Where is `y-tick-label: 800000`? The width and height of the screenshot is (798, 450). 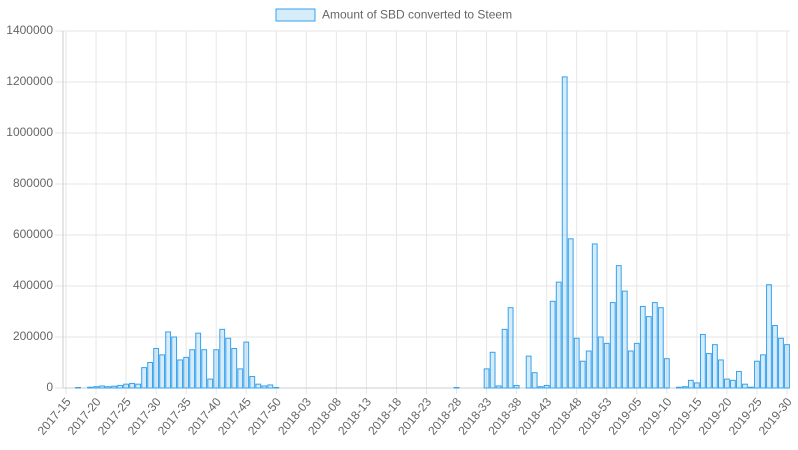 y-tick-label: 800000 is located at coordinates (33, 183).